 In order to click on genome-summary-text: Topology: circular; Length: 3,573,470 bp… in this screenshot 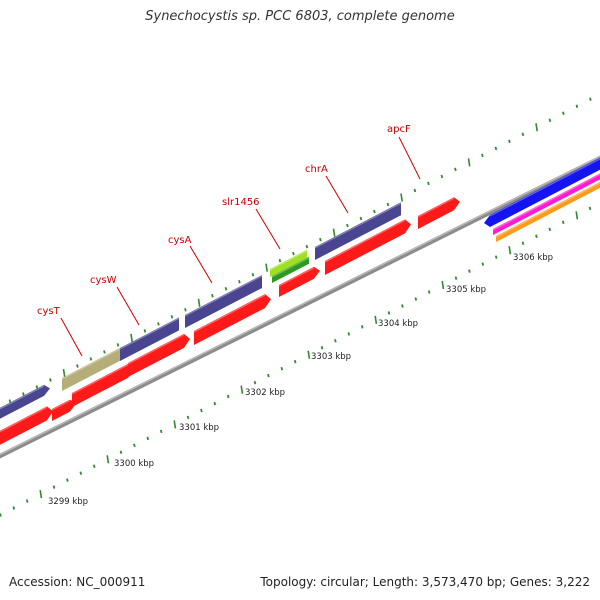, I will do `click(425, 582)`.